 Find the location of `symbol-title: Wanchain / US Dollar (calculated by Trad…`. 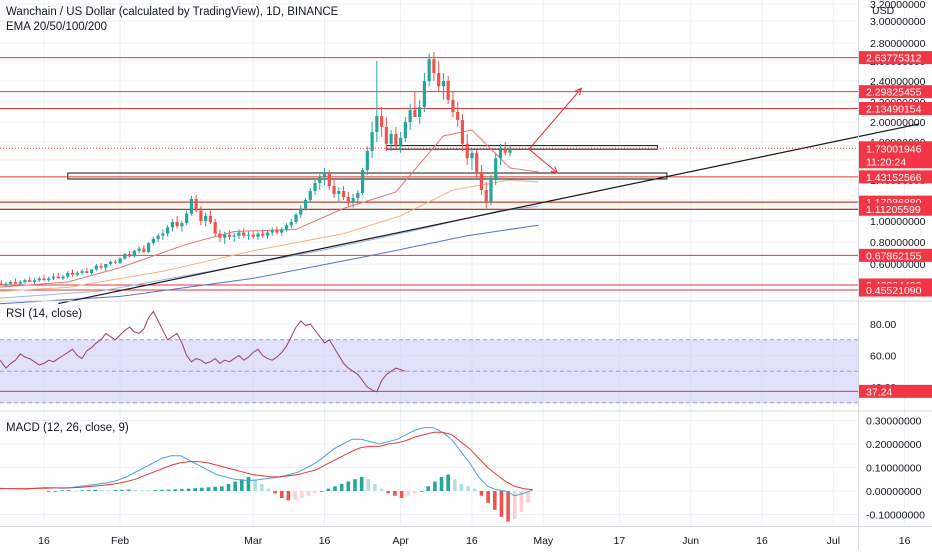

symbol-title: Wanchain / US Dollar (calculated by Trad… is located at coordinates (172, 12).